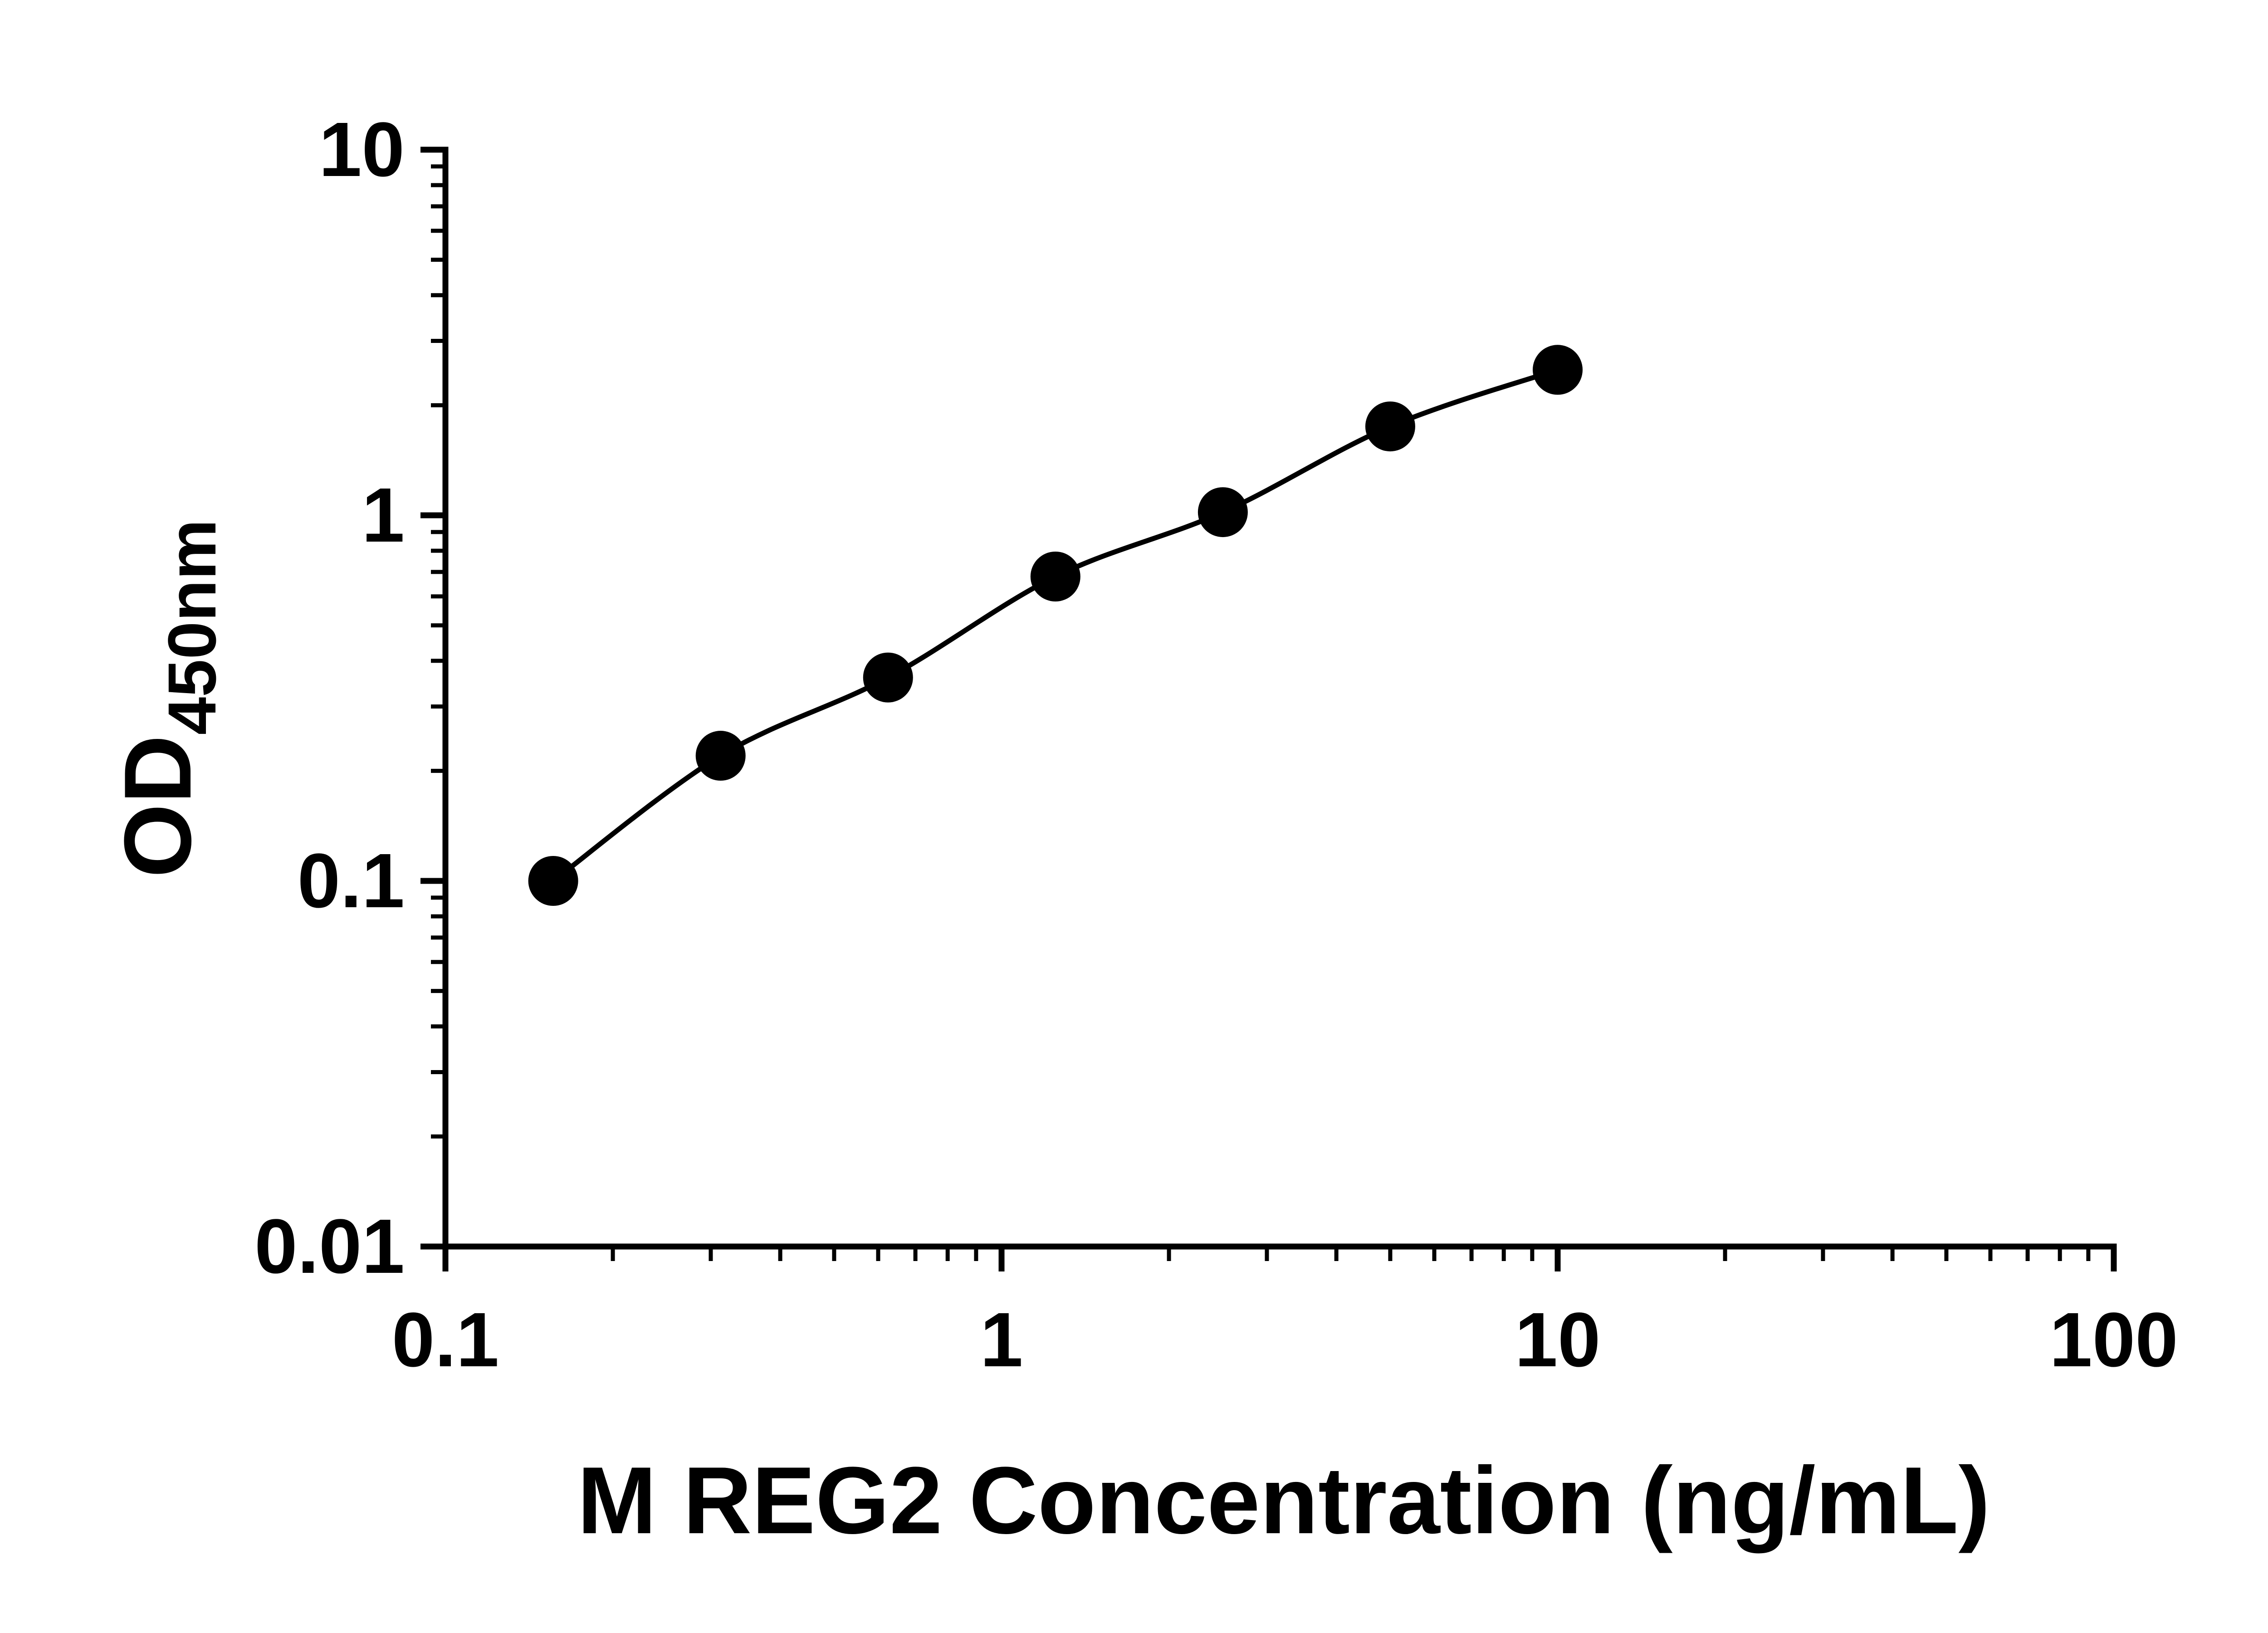 The image size is (2268, 1633). Describe the element at coordinates (362, 150) in the screenshot. I see `y-tick-label: 10` at that location.